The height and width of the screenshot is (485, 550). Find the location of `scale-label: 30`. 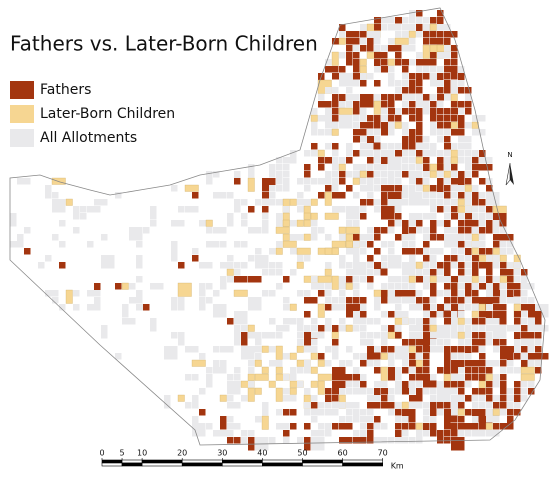

scale-label: 30 is located at coordinates (222, 453).